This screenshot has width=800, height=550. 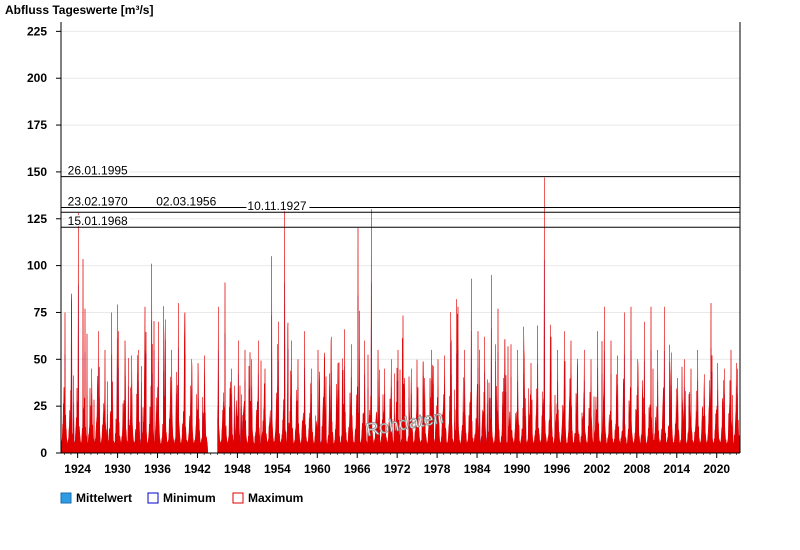 What do you see at coordinates (37, 172) in the screenshot?
I see `y-tick-label: 150` at bounding box center [37, 172].